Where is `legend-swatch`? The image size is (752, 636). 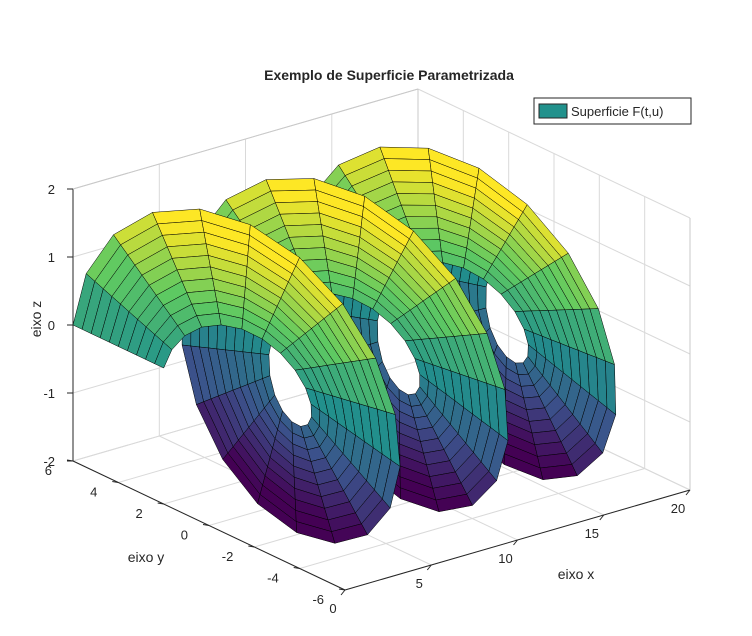 legend-swatch is located at coordinates (553, 111).